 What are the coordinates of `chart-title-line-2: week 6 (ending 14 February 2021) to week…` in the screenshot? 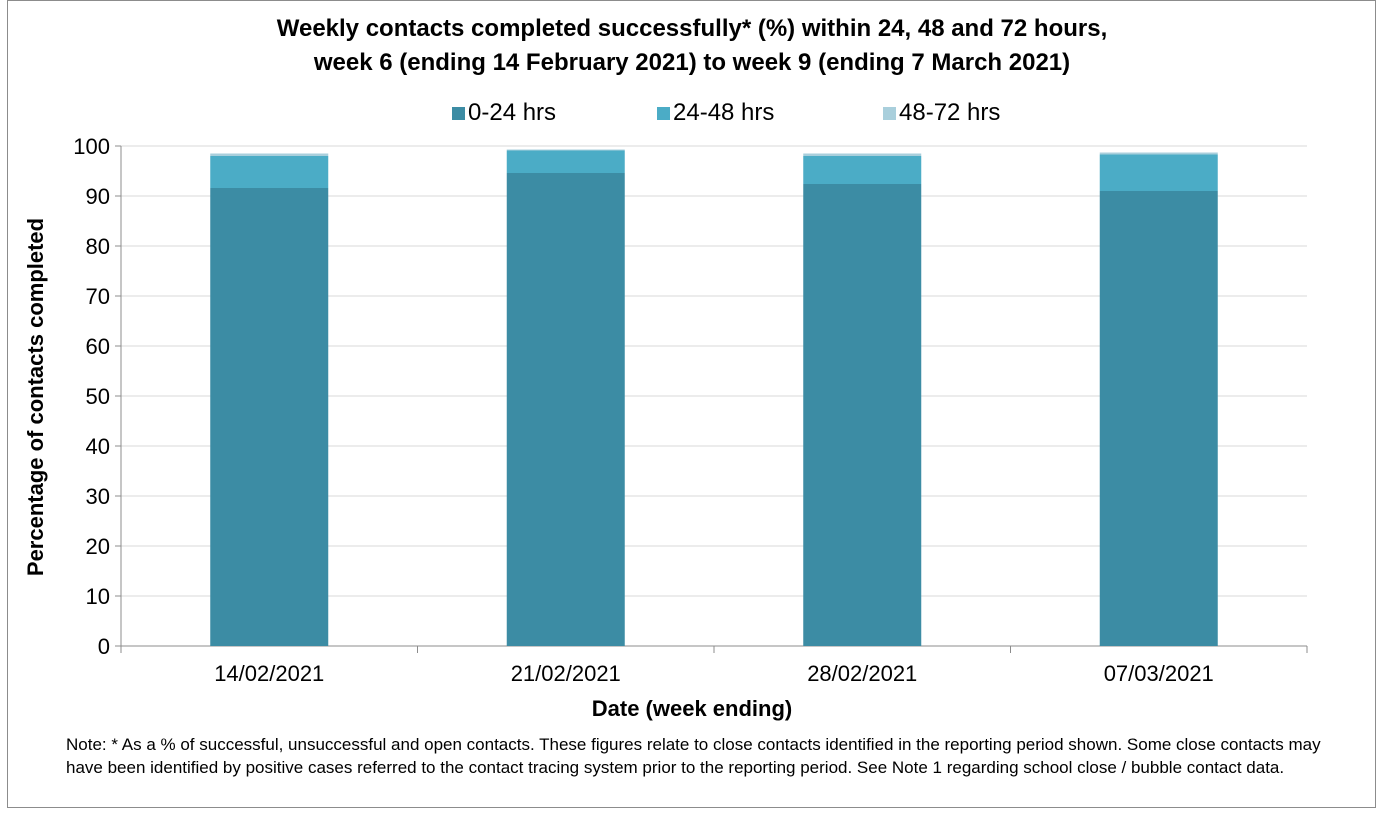 It's located at (692, 62).